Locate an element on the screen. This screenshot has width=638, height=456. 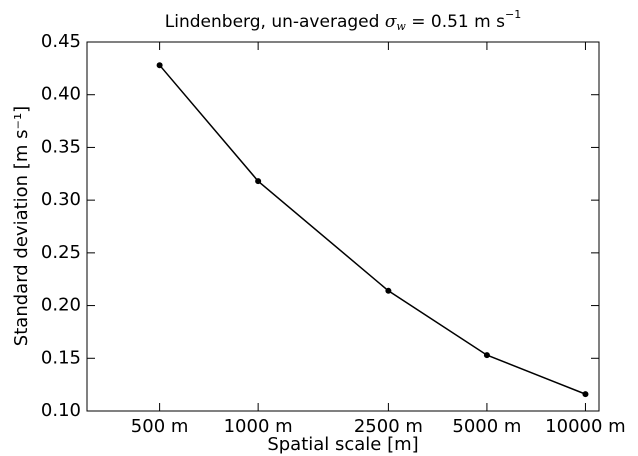
y-tick-label: 0.40 is located at coordinates (61, 94).